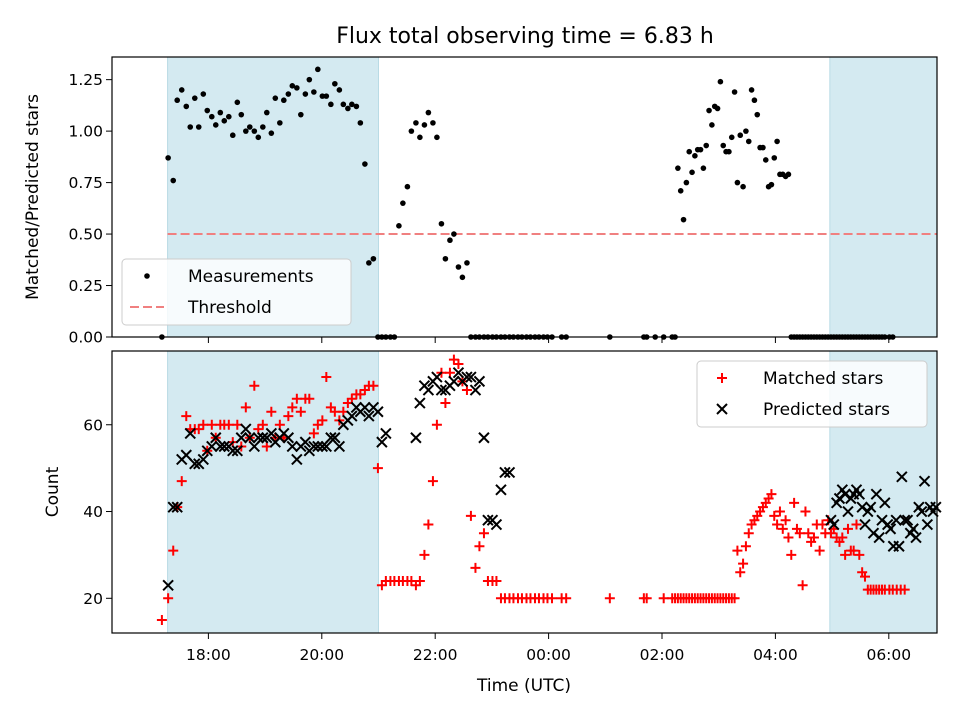  Describe the element at coordinates (85, 235) in the screenshot. I see `y-tick-label: 0.50` at that location.